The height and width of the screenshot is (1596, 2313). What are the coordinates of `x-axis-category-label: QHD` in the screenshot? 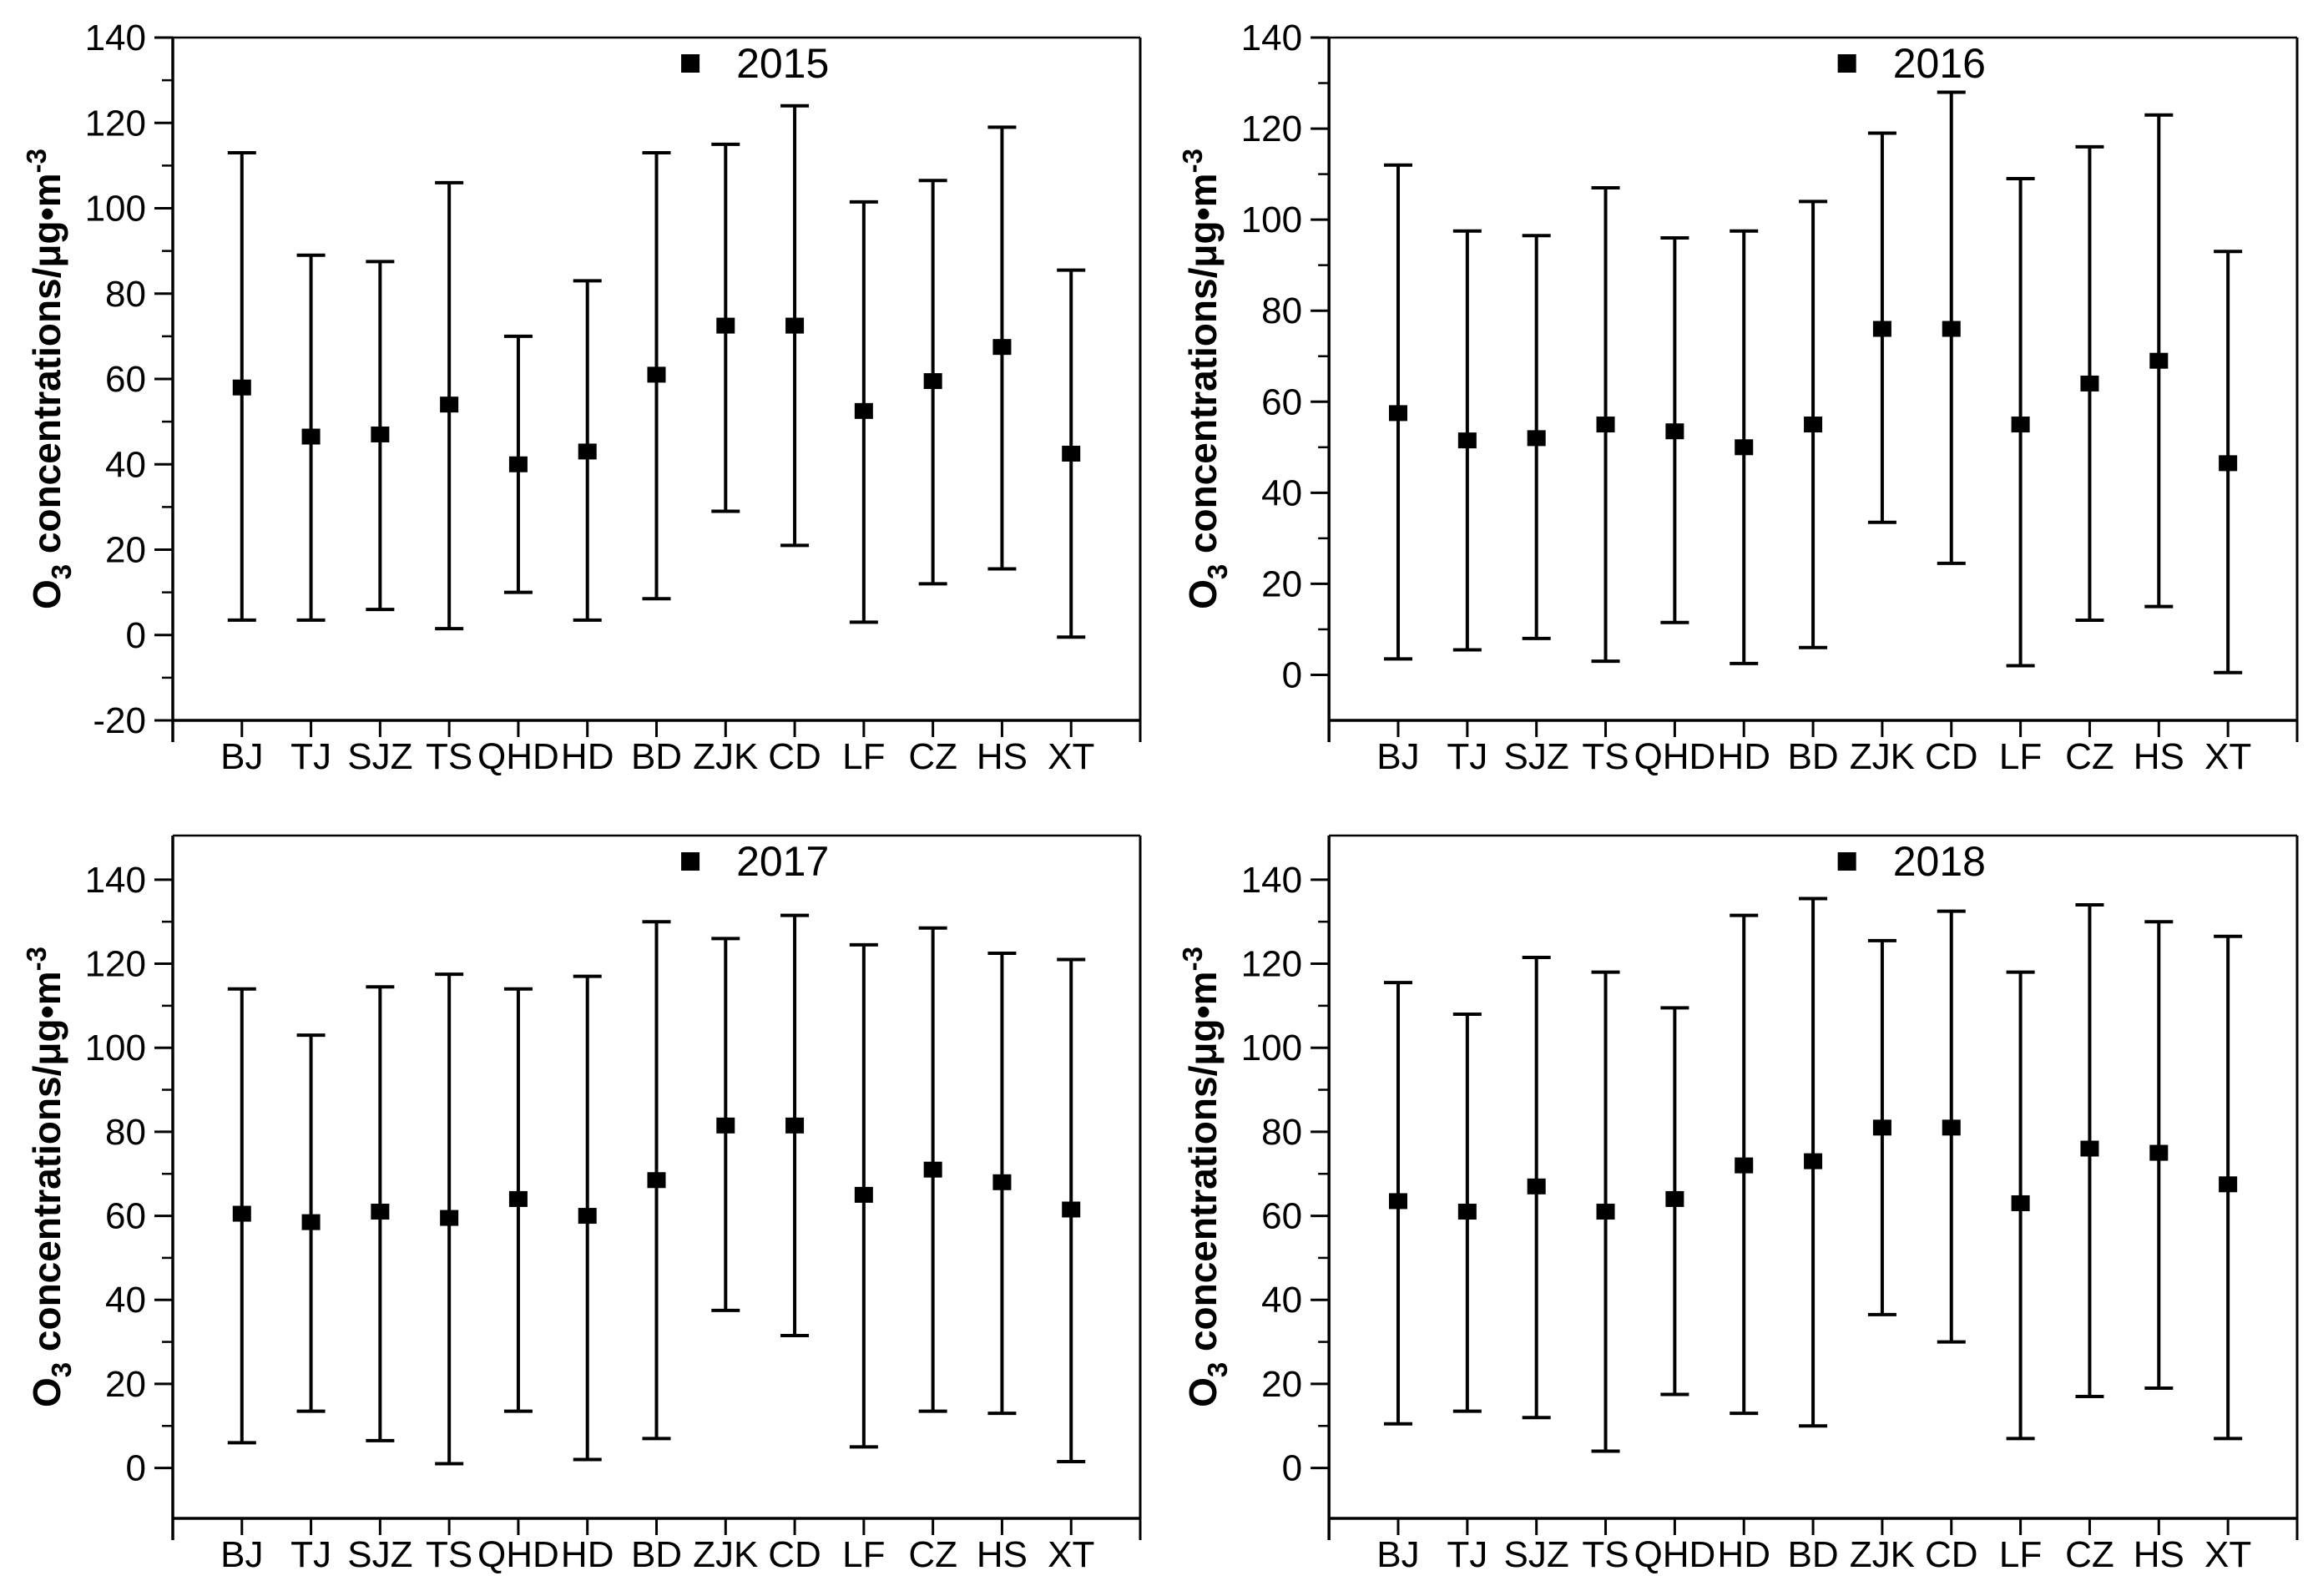 It's located at (518, 757).